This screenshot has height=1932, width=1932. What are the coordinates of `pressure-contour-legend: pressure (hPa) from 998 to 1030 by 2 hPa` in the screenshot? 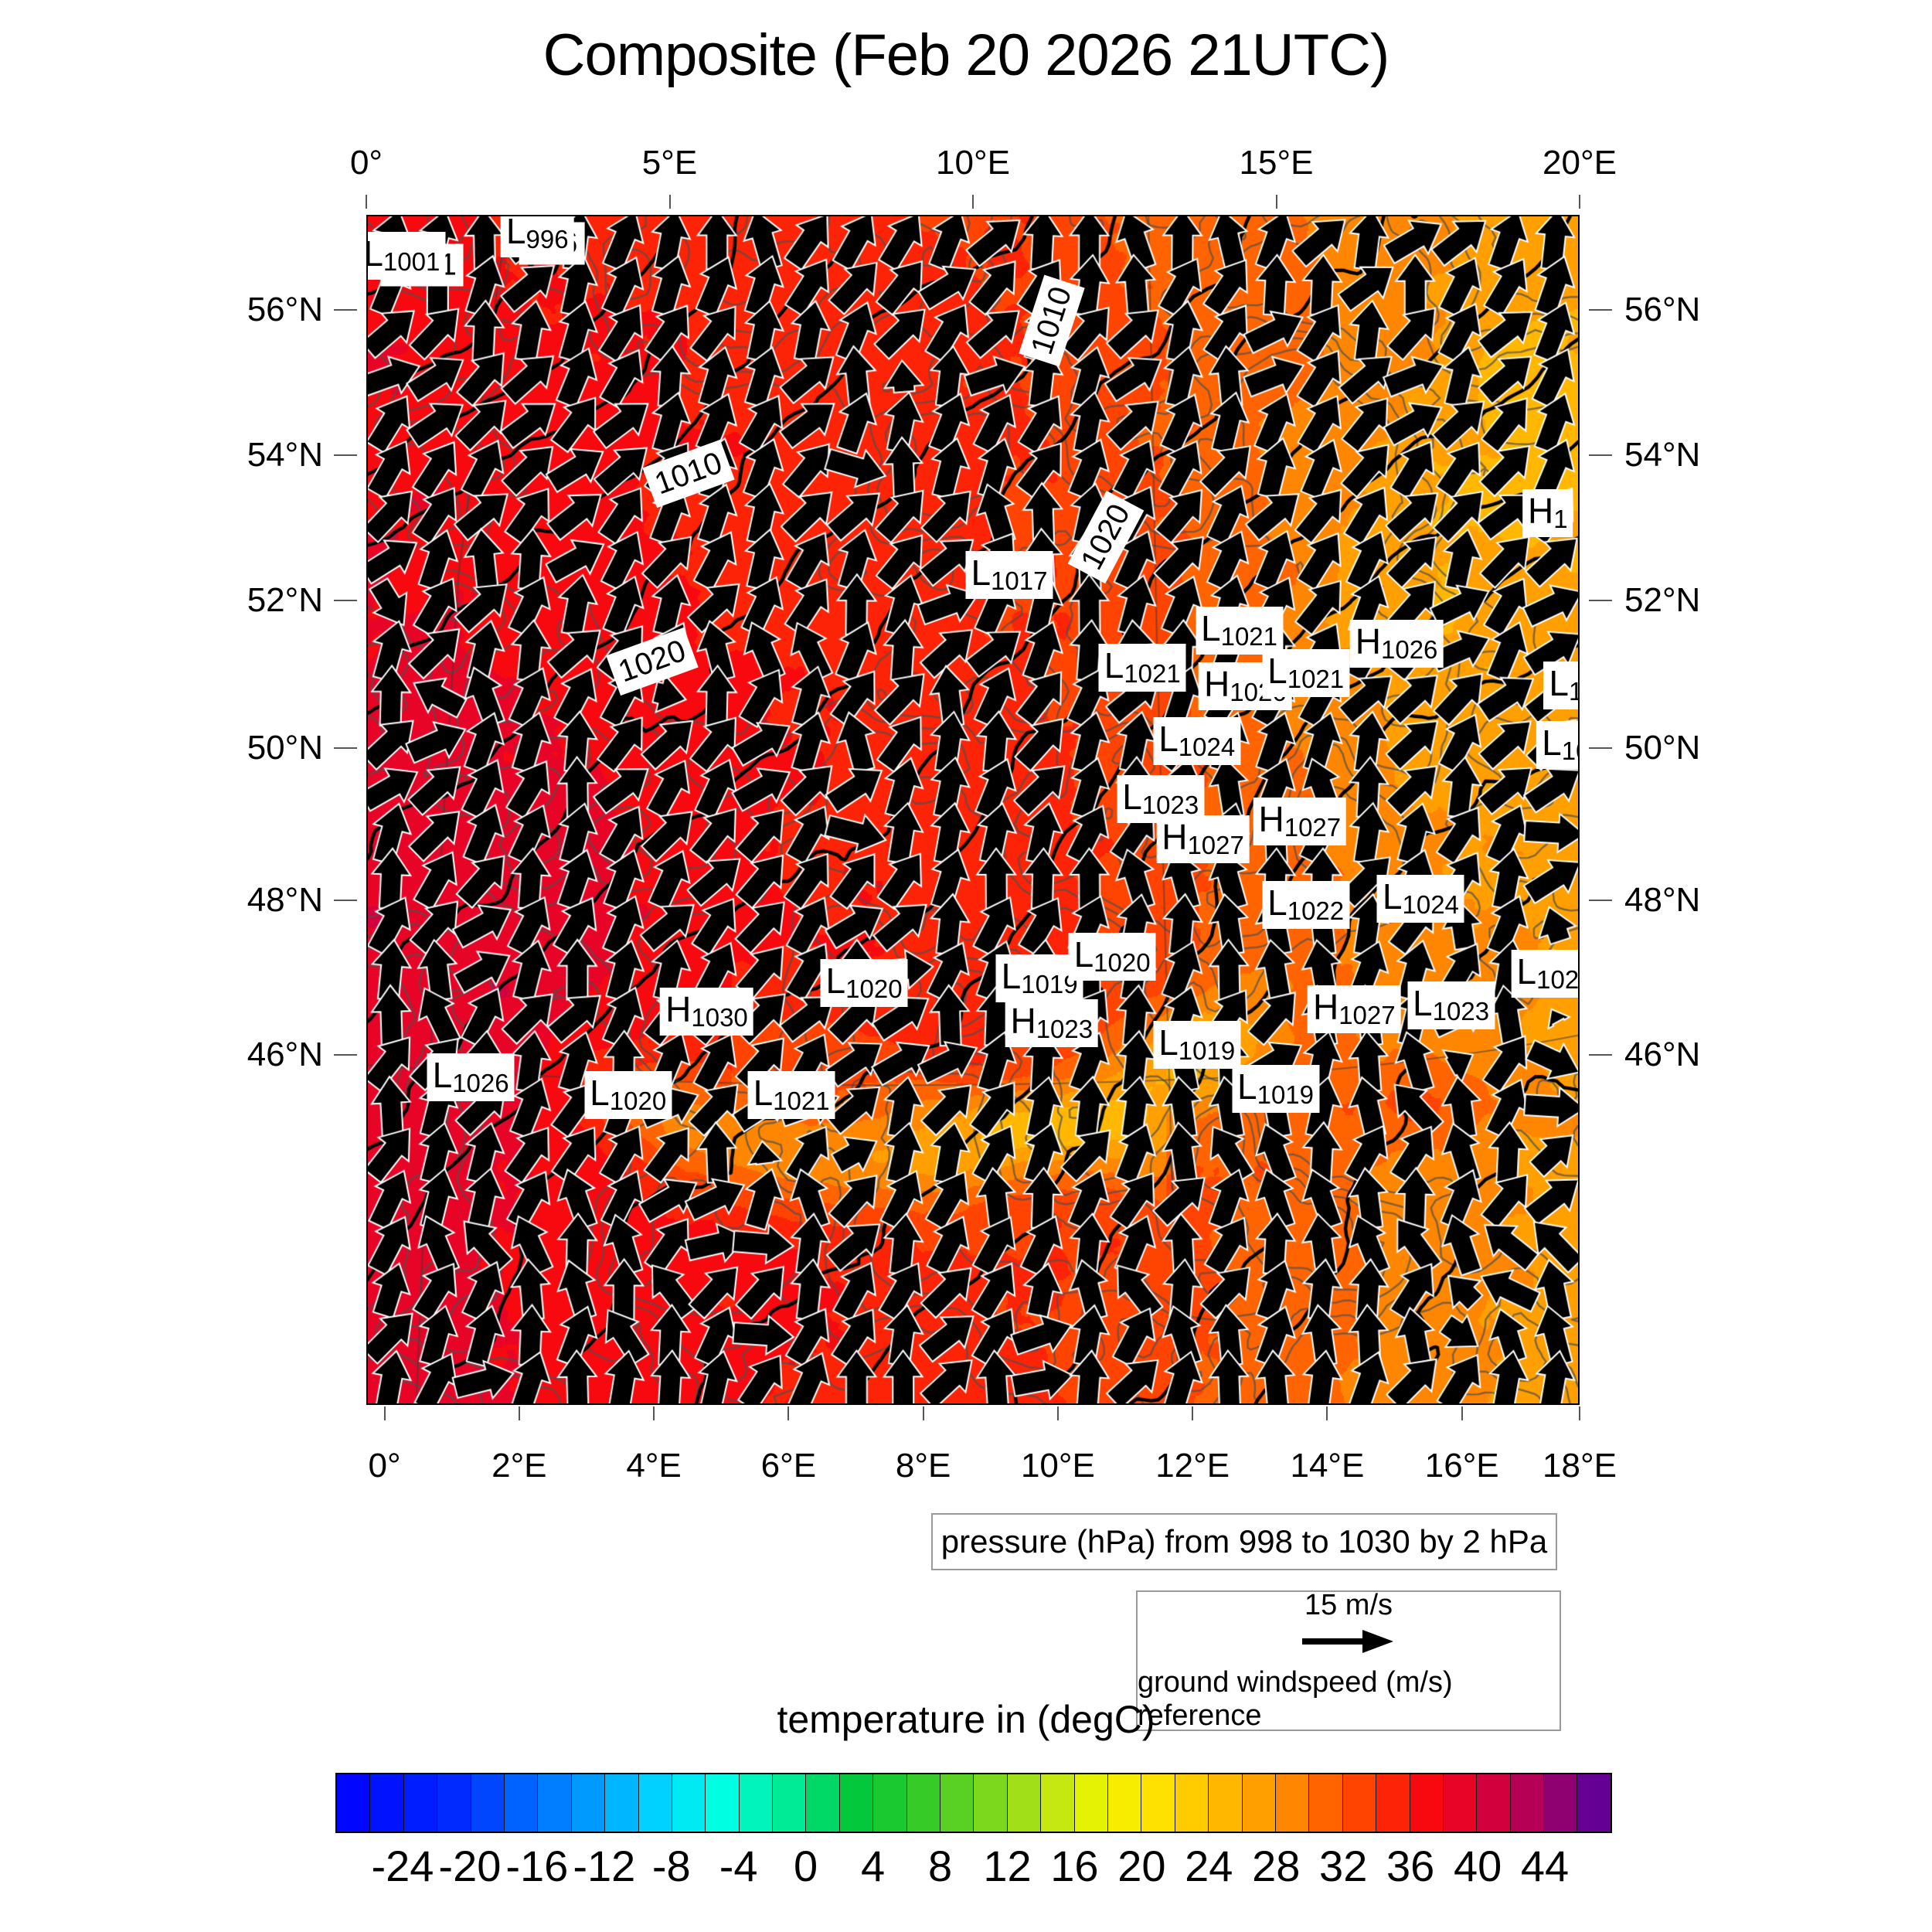 It's located at (1244, 1541).